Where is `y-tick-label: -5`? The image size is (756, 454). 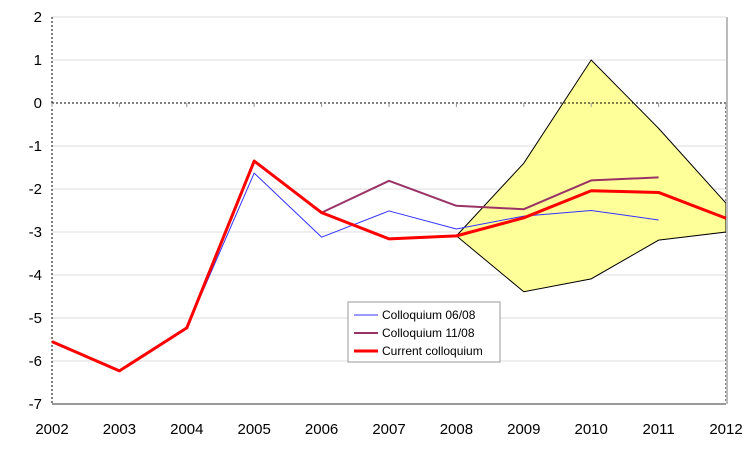 y-tick-label: -5 is located at coordinates (35, 318).